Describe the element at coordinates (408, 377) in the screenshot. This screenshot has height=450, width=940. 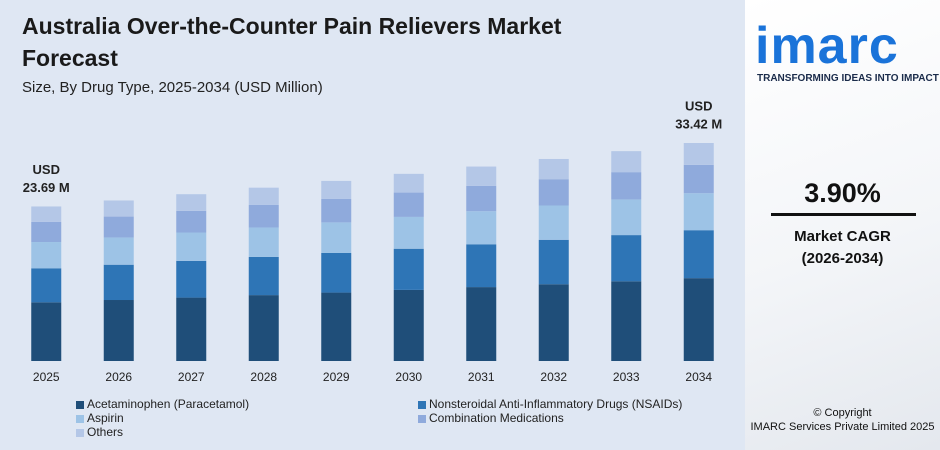
I see `x-tick-label: 2030` at that location.